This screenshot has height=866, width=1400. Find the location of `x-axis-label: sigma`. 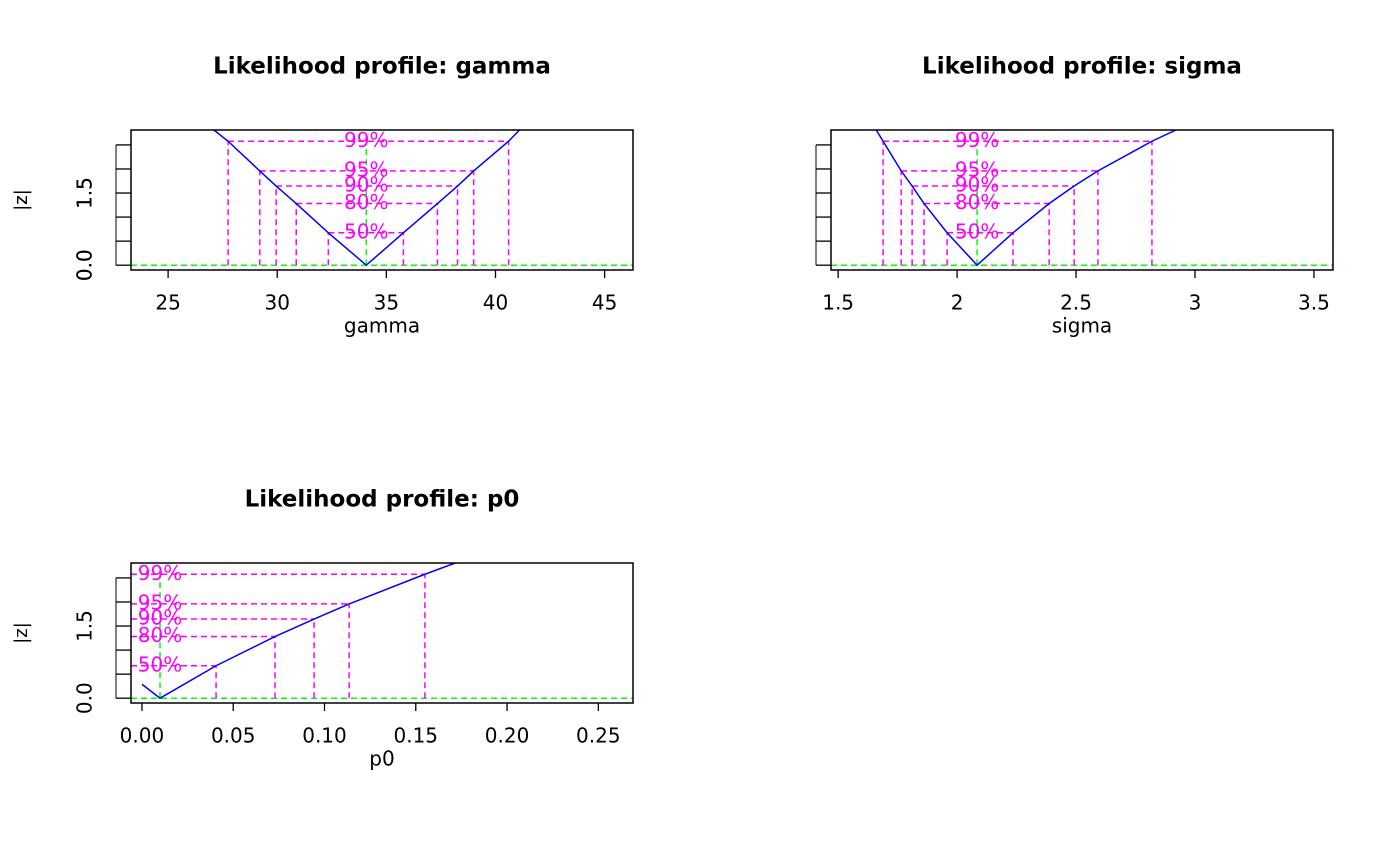

x-axis-label: sigma is located at coordinates (1082, 326).